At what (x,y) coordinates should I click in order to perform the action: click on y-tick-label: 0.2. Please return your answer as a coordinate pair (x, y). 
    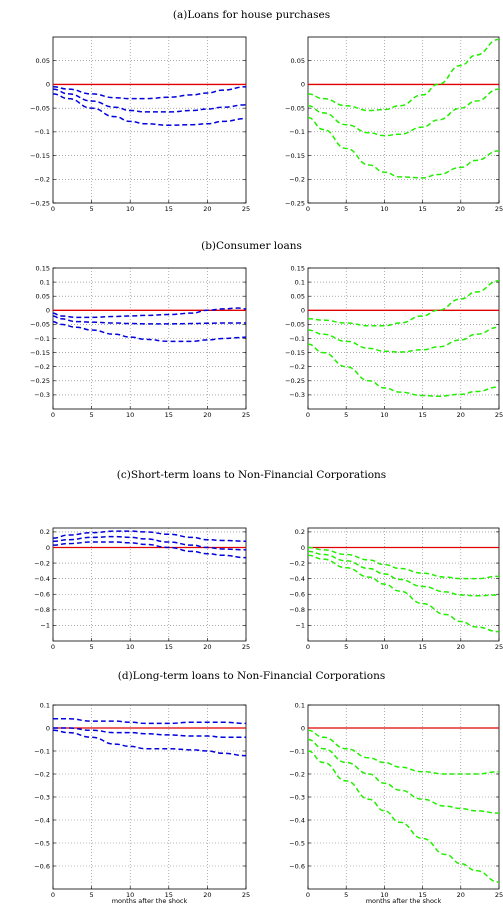
    Looking at the image, I should click on (45, 532).